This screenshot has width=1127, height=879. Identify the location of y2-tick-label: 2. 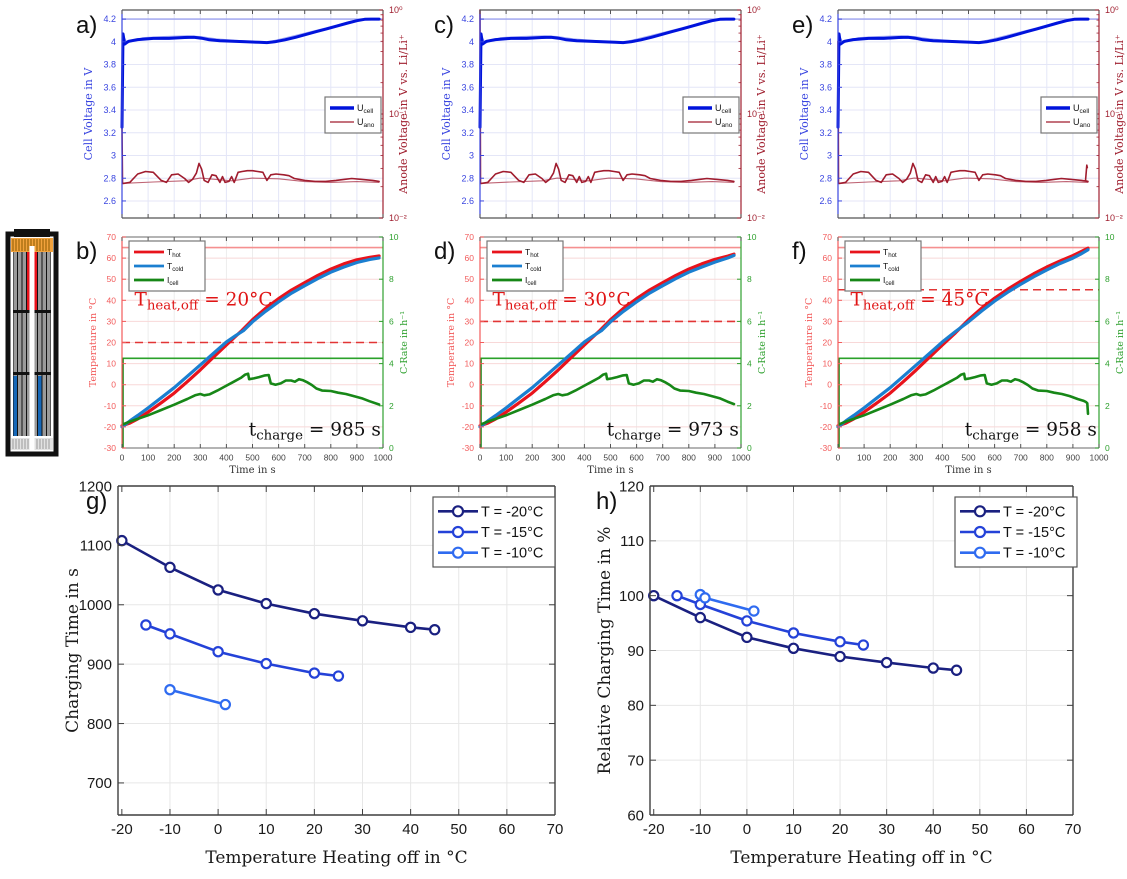
(391, 406).